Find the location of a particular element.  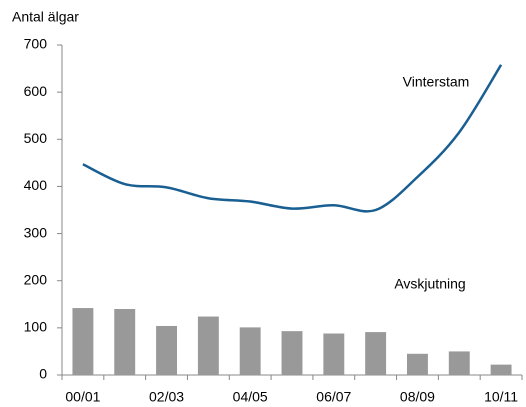

y-tick-label: 700 is located at coordinates (36, 44).